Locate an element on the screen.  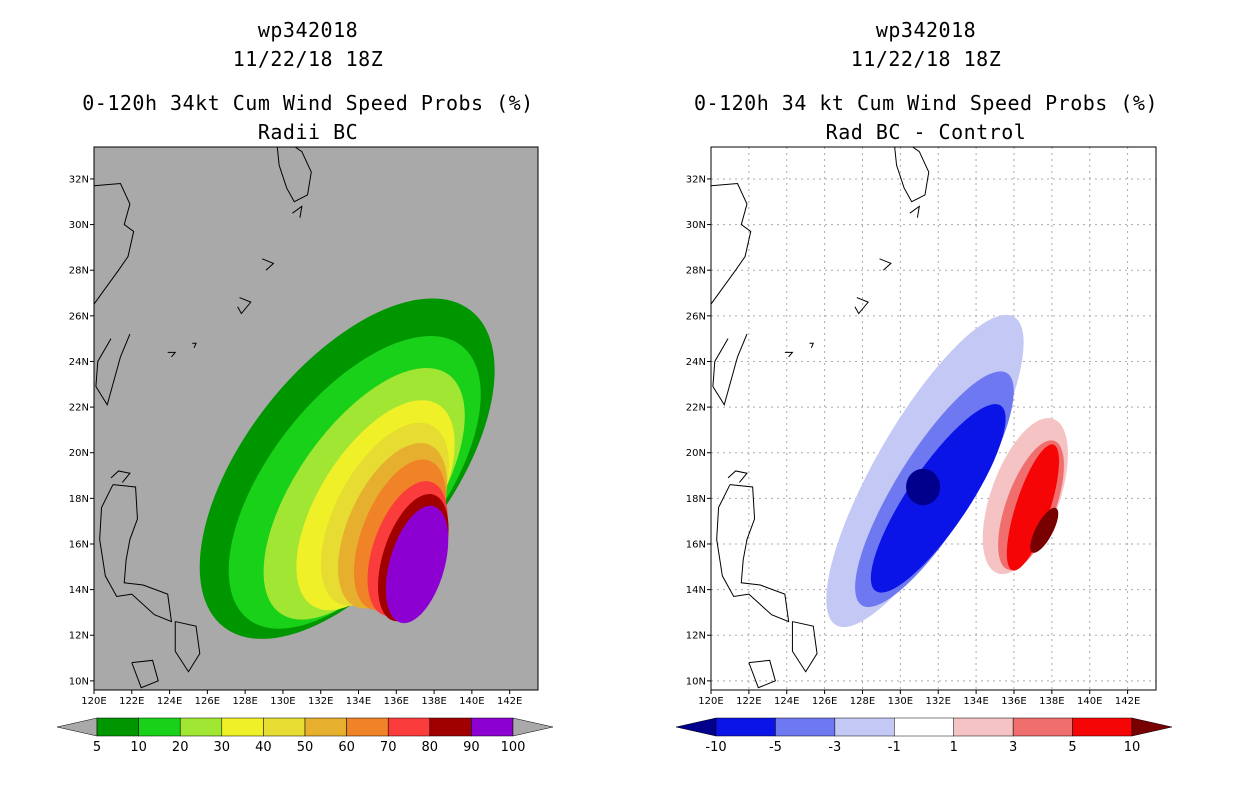
y-tick-label: 16N is located at coordinates (79, 544).